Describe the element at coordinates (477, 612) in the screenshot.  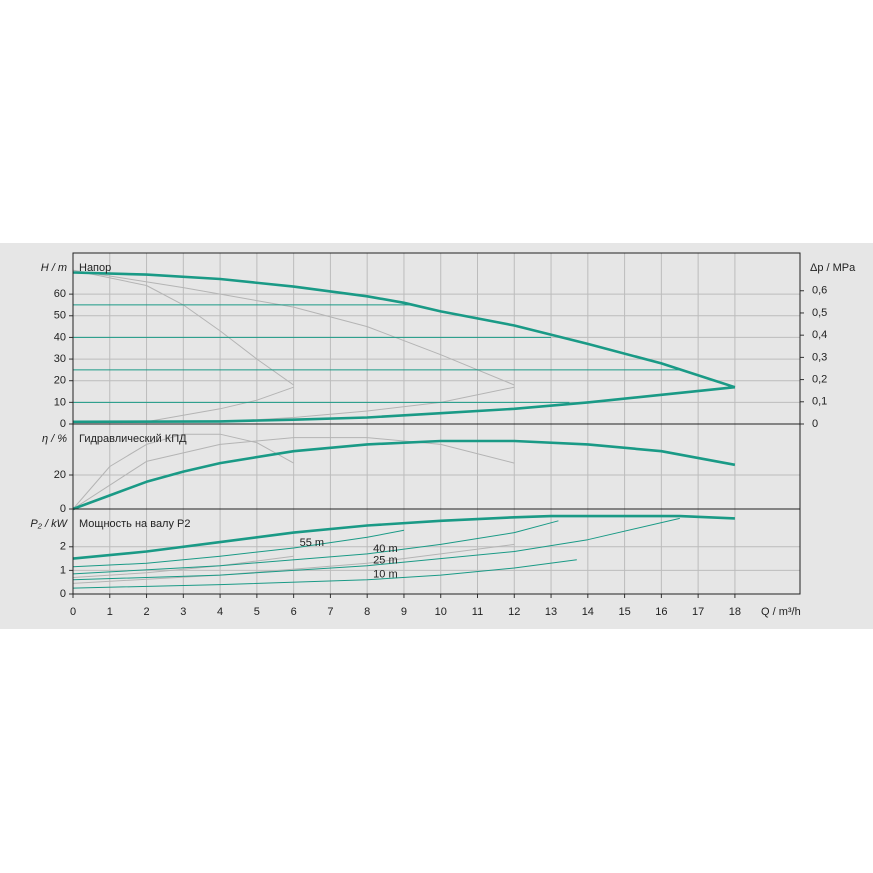
I see `x-tick-label: 11` at that location.